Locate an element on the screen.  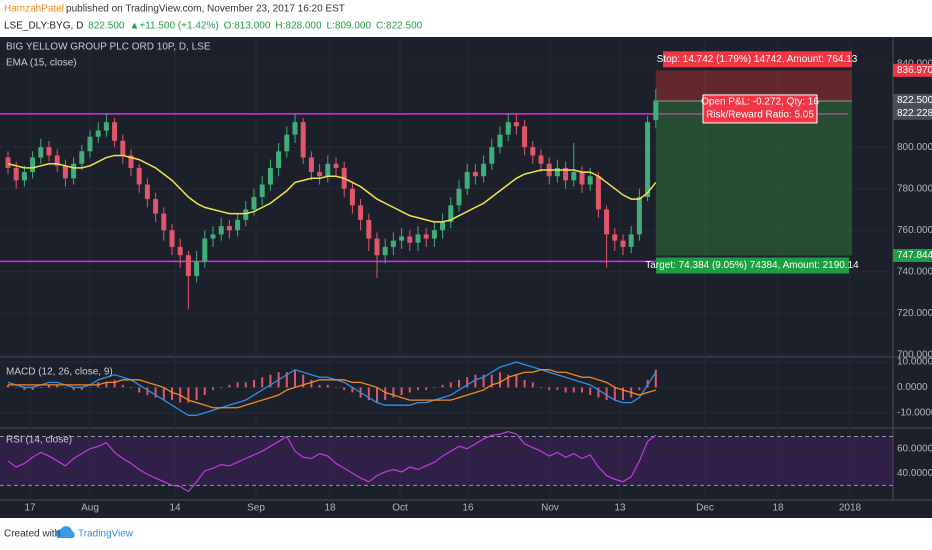
quote-field: L:809.000 is located at coordinates (349, 26).